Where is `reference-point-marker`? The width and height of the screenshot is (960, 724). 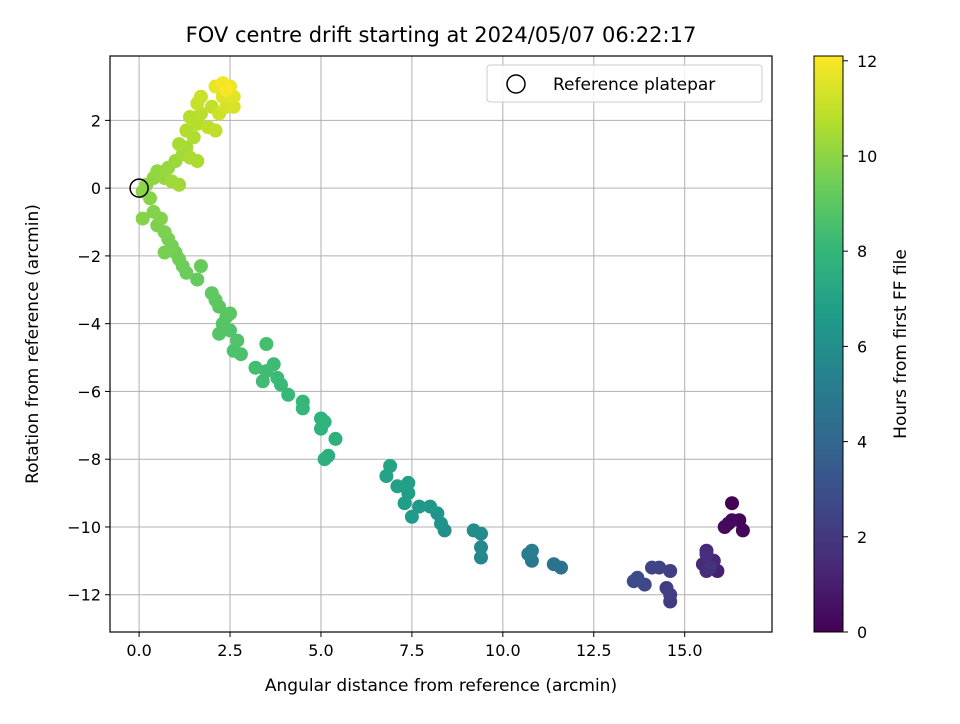
reference-point-marker is located at coordinates (139, 188).